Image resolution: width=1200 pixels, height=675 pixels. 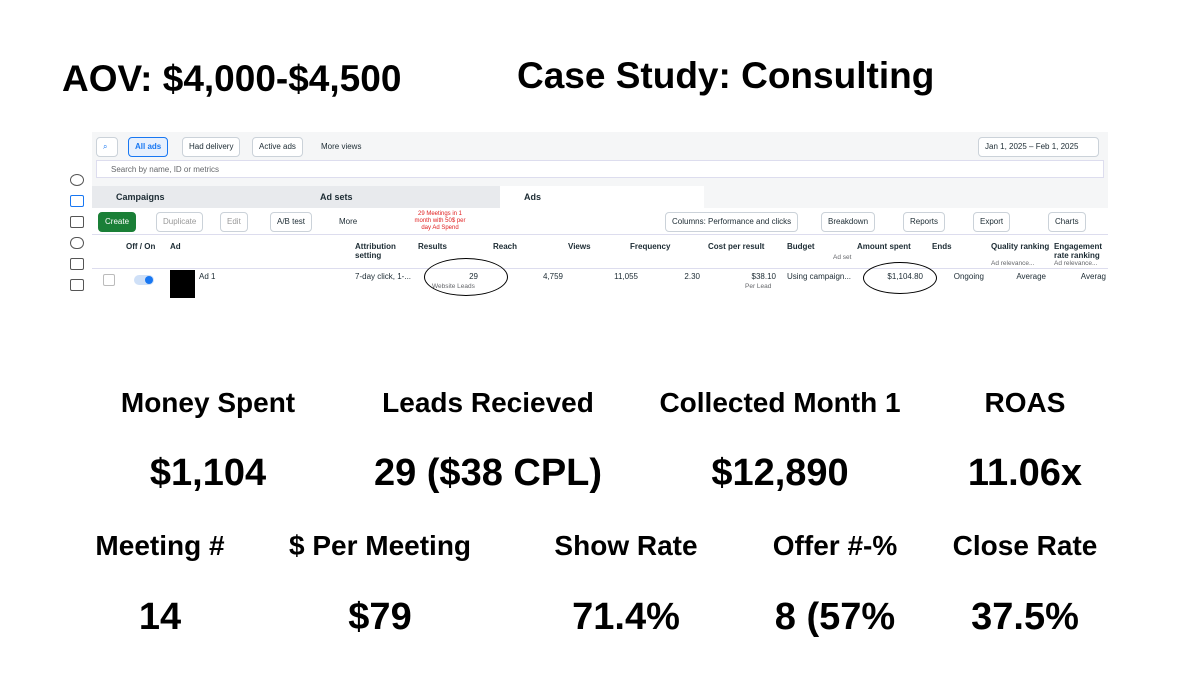 What do you see at coordinates (1025, 402) in the screenshot?
I see `stat-label: ROAS` at bounding box center [1025, 402].